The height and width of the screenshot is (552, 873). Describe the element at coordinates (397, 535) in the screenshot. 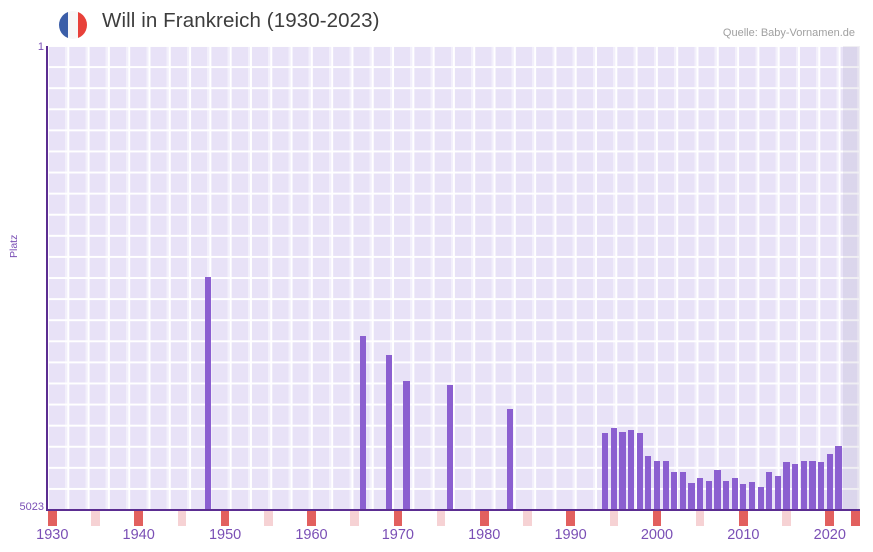

I see `x-axis-tick-label: 1970` at that location.